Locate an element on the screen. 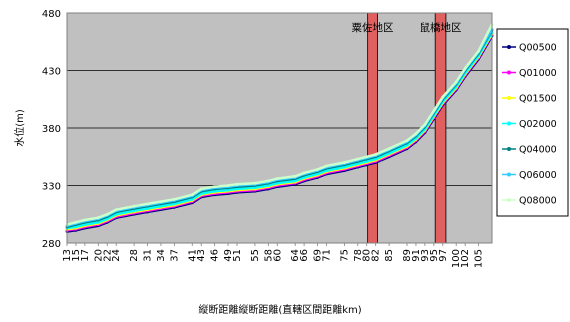  y-tick-label: 430 is located at coordinates (51, 72).